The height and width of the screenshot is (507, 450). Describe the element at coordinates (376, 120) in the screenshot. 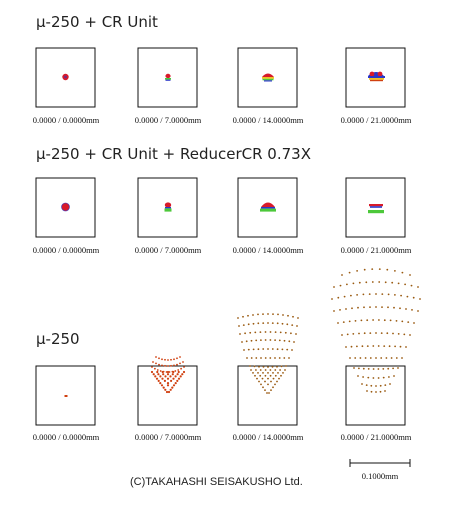

I see `caption-r1-c4: 0.0000 / 21.0000mm` at that location.